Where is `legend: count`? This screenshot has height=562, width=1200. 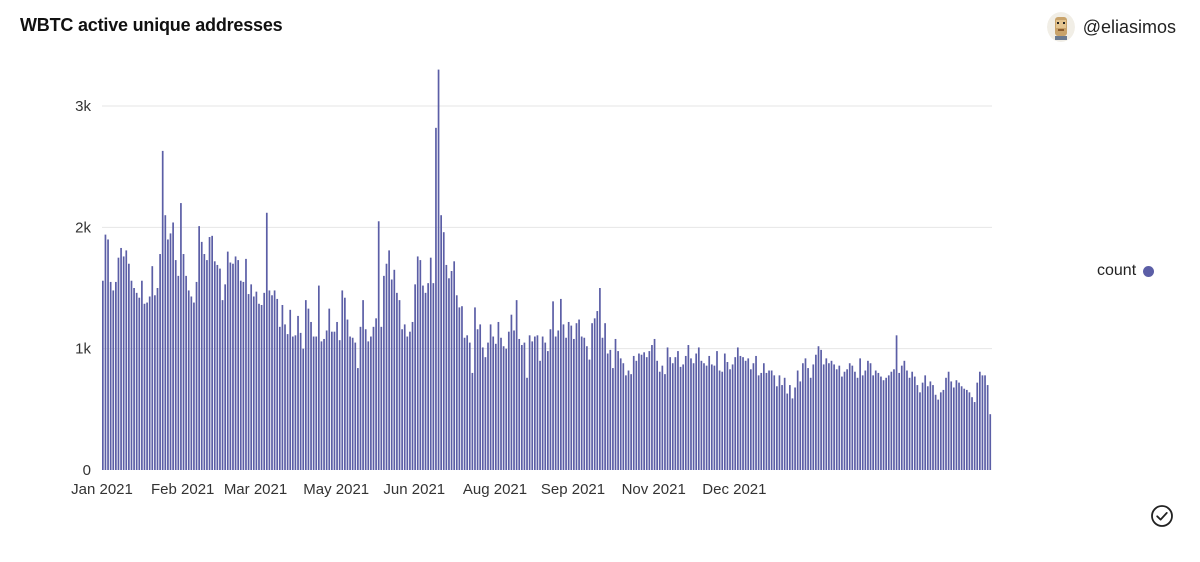
legend: count is located at coordinates (1126, 271).